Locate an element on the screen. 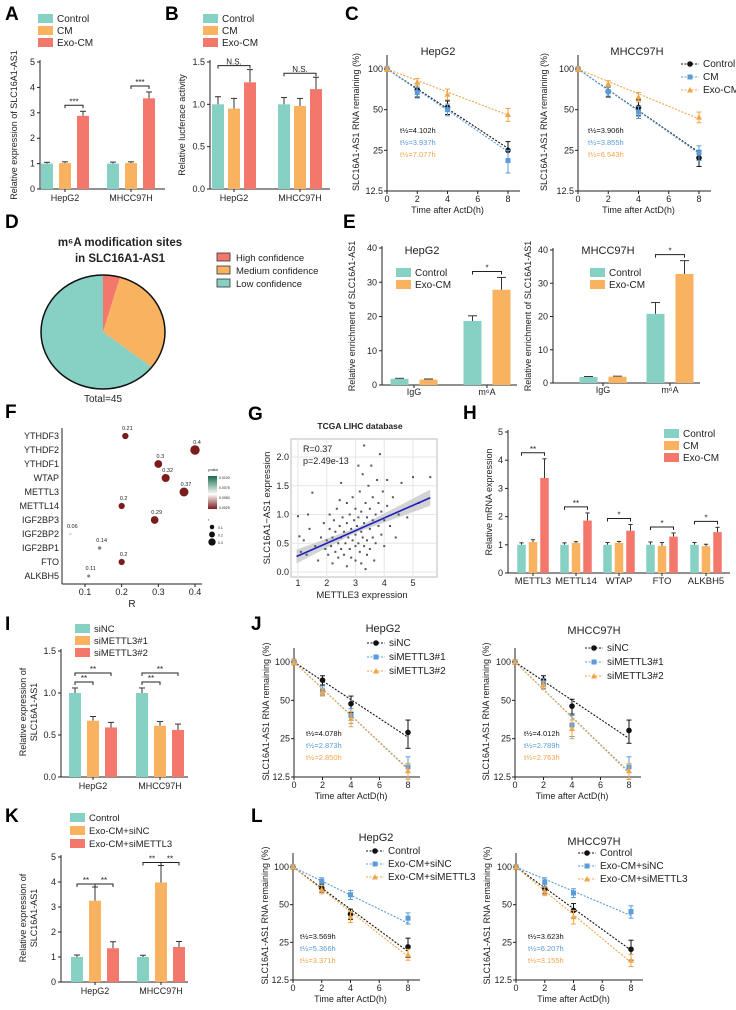 Image resolution: width=736 pixels, height=1010 pixels. half-life-label: t½=7.077h is located at coordinates (418, 154).